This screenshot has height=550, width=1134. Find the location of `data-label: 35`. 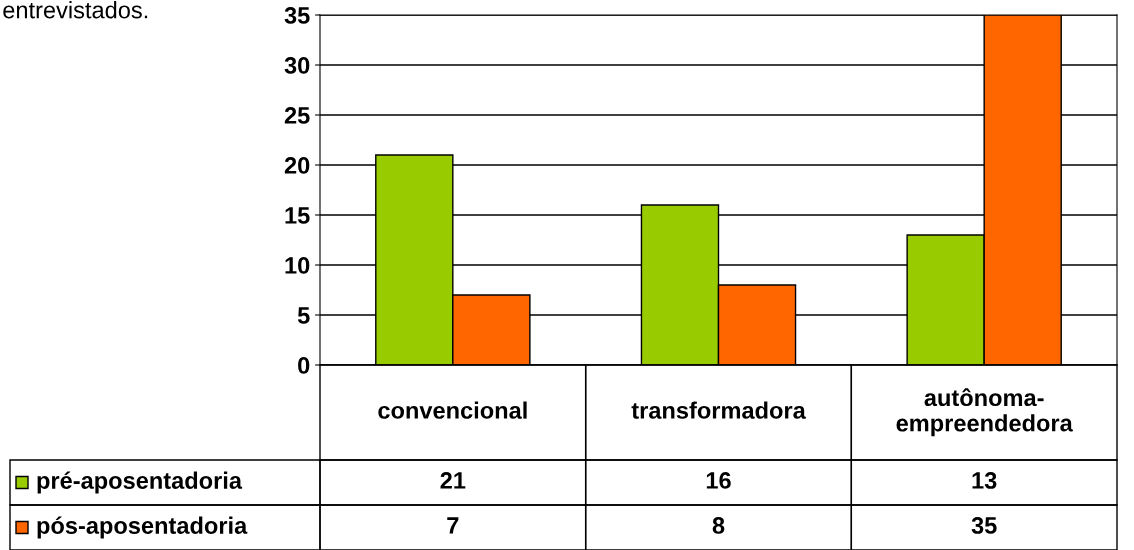

data-label: 35 is located at coordinates (984, 525).